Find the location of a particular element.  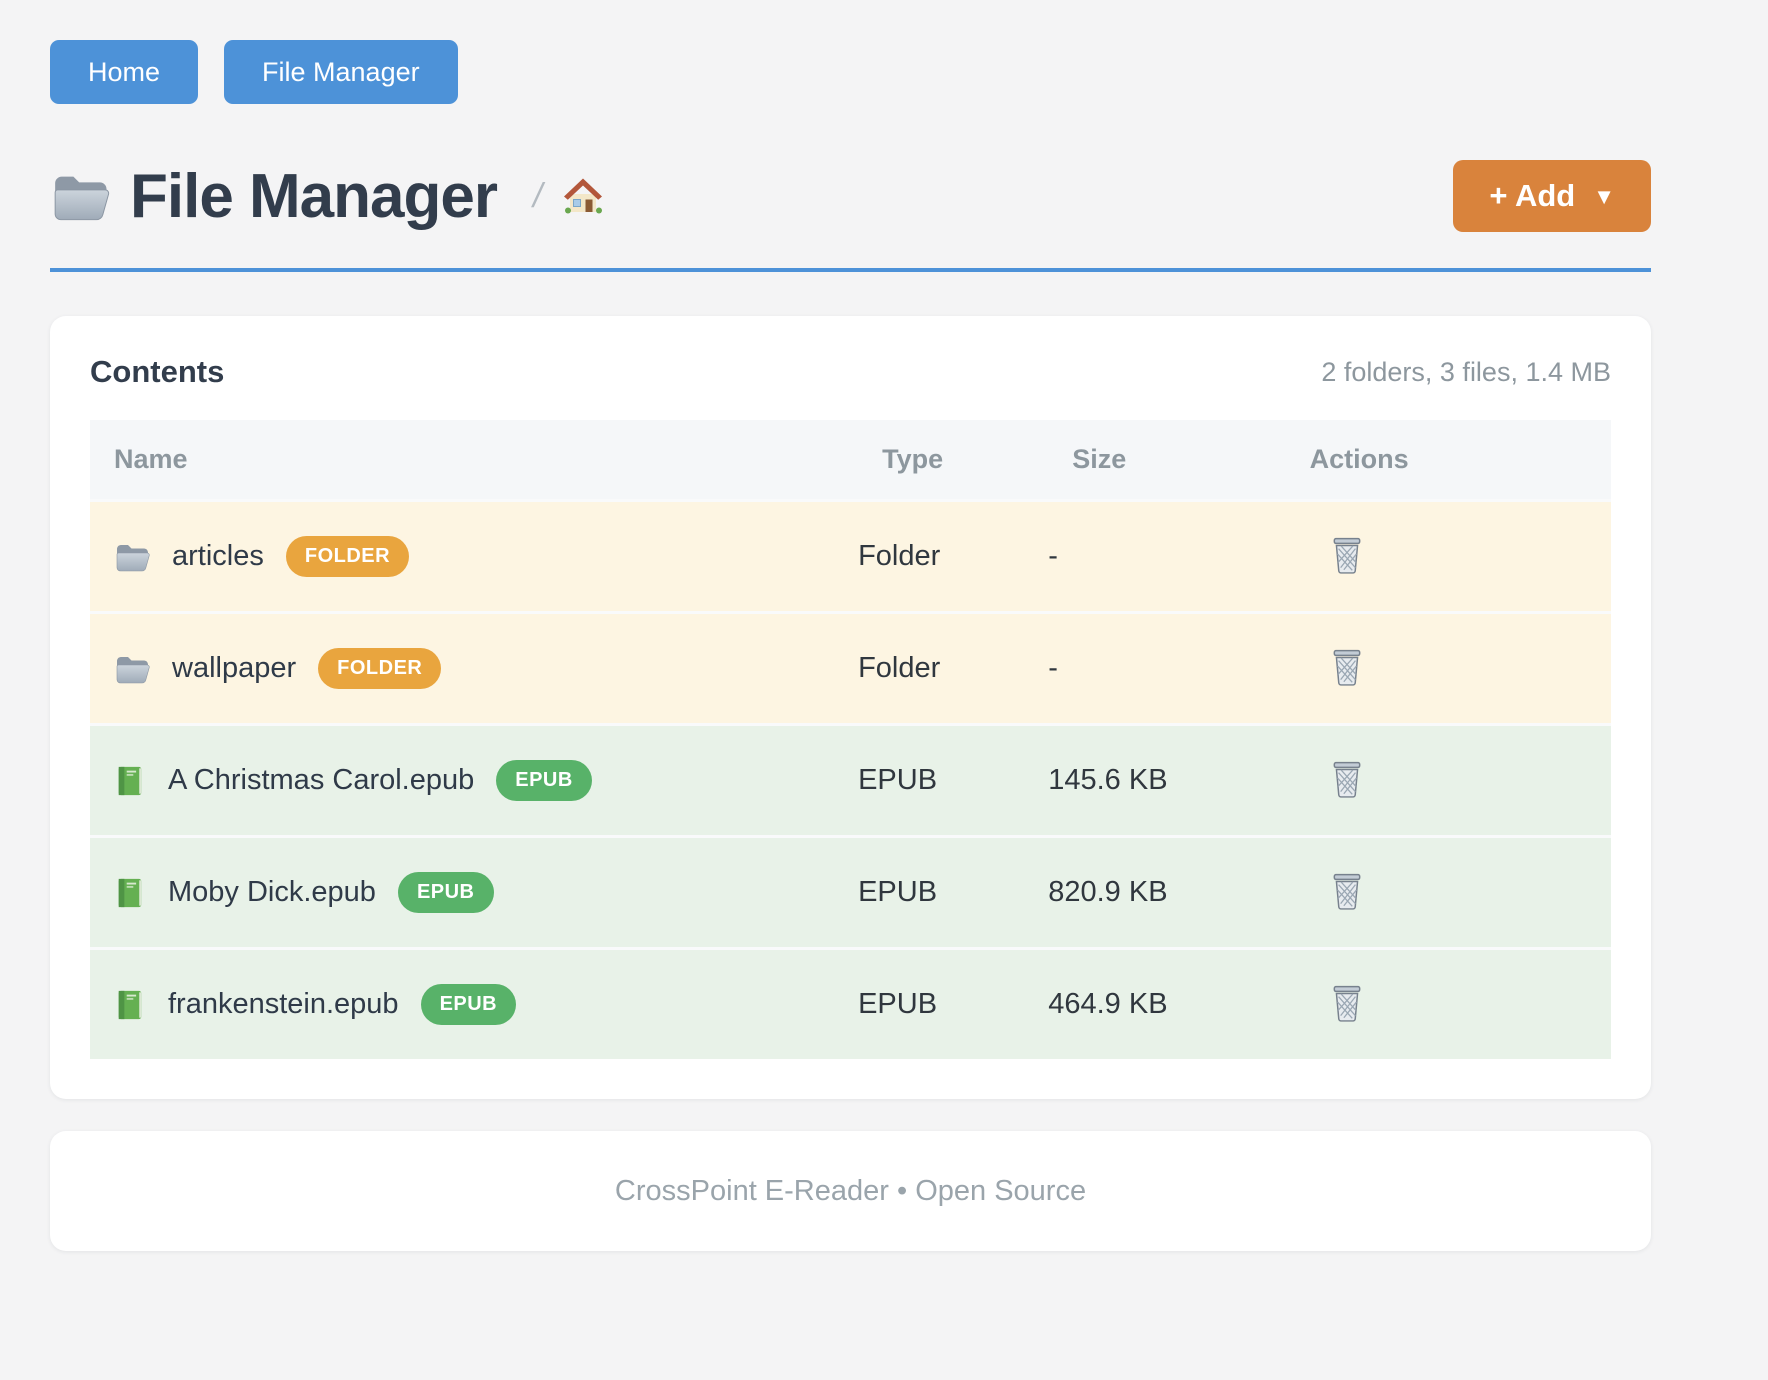

file-name-link: articles is located at coordinates (218, 556).